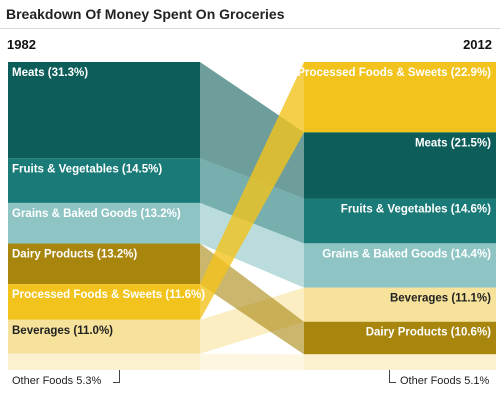 The width and height of the screenshot is (500, 400). I want to click on bar-left-dairy, so click(104, 264).